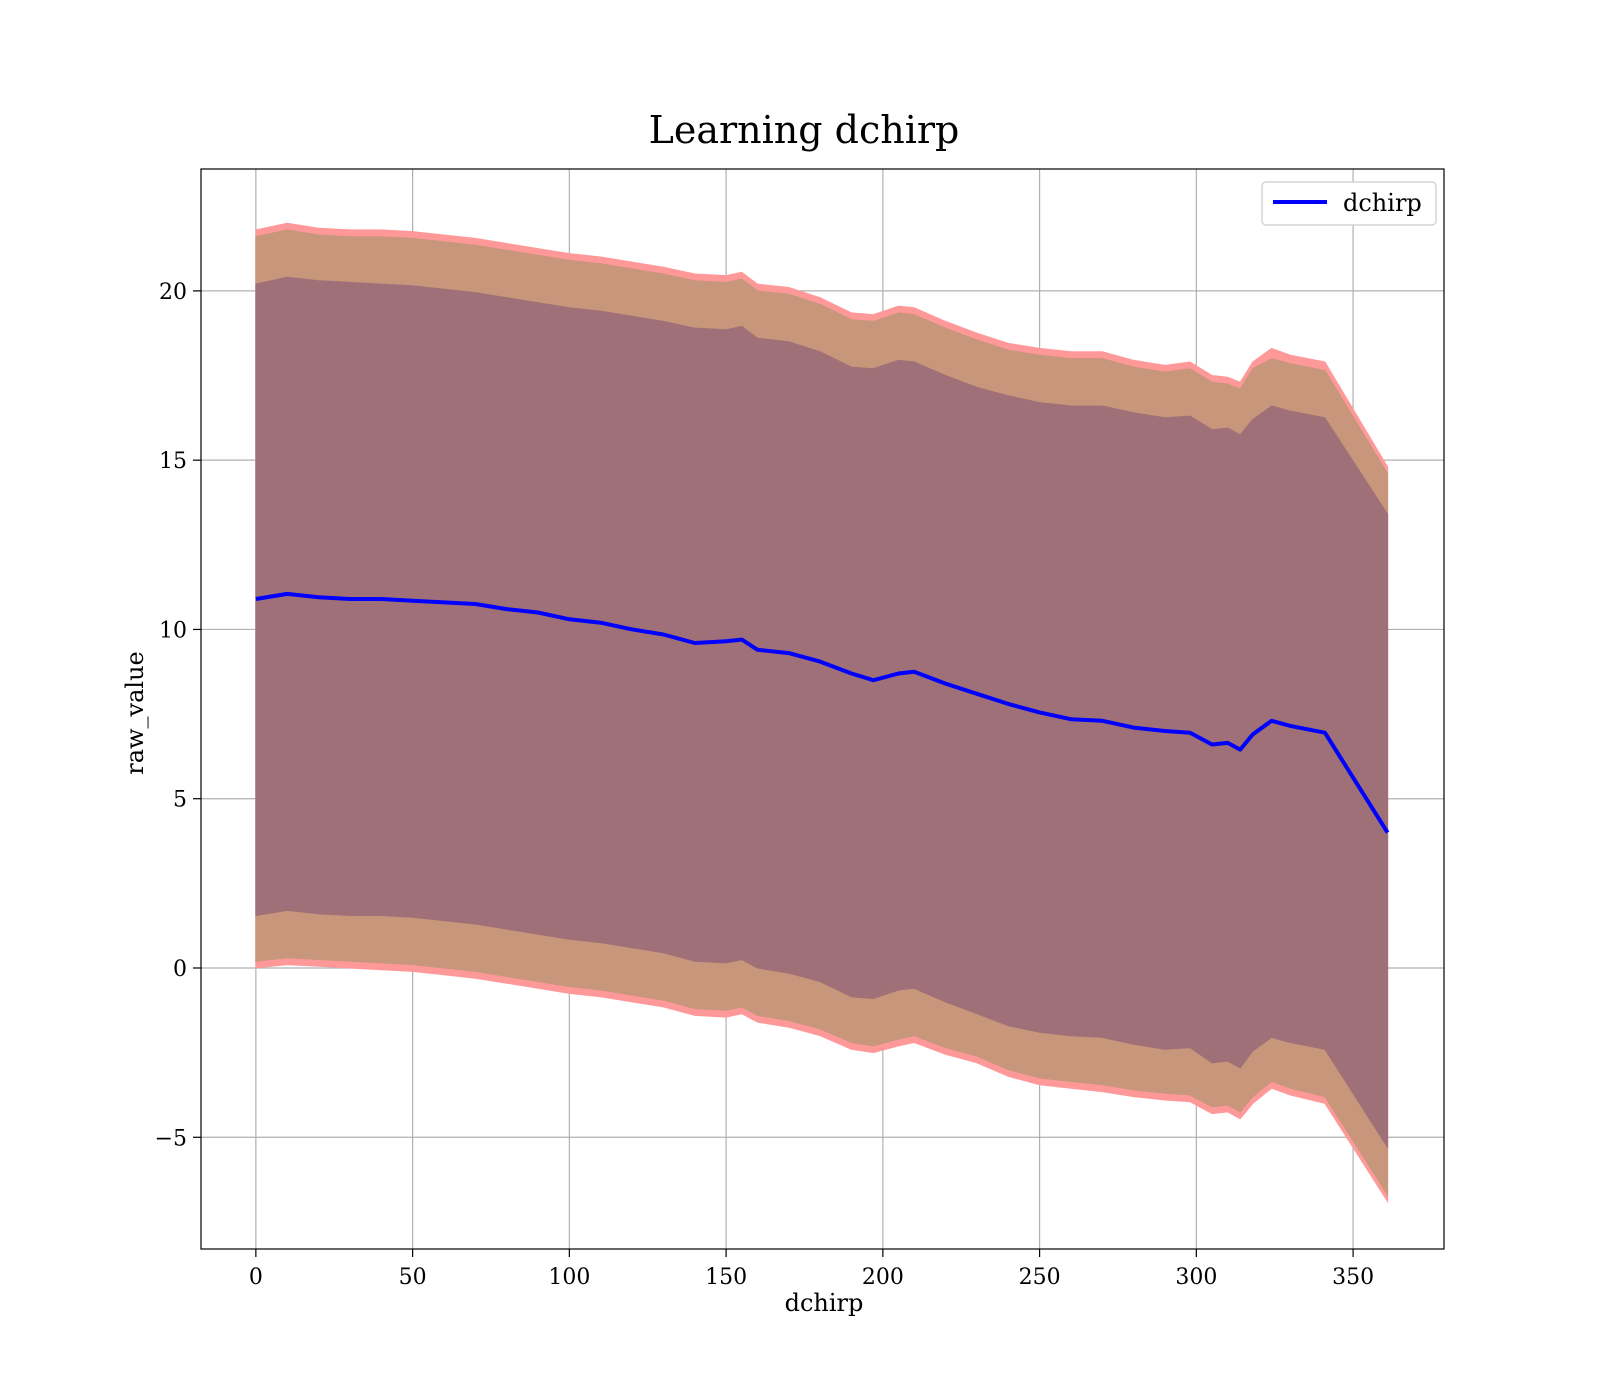  I want to click on legend-box, so click(1349, 203).